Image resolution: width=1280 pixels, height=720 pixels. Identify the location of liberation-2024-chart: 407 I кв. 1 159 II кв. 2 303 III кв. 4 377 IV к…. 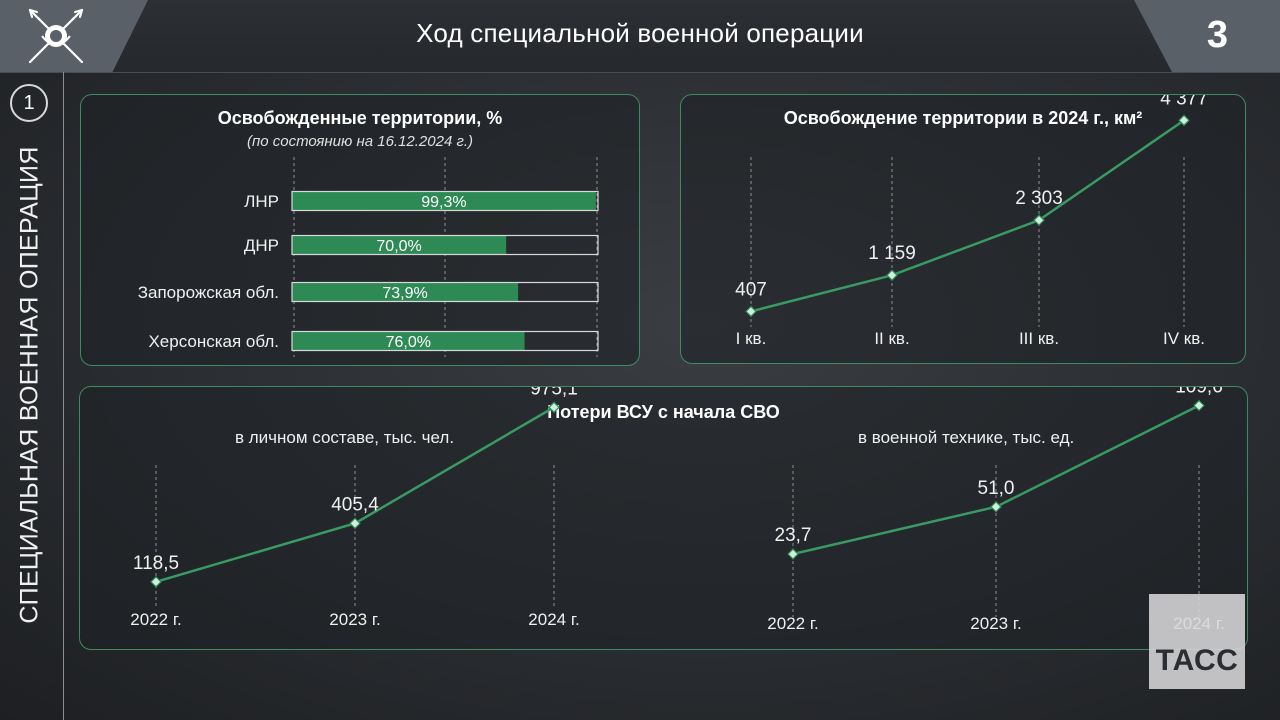
(971, 221).